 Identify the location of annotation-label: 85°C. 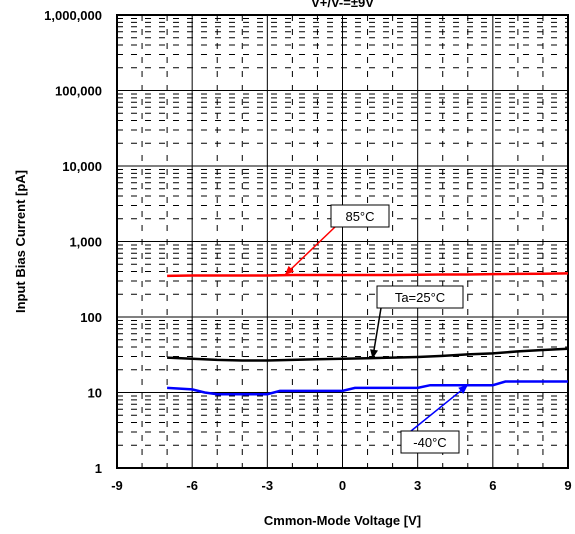
(359, 216).